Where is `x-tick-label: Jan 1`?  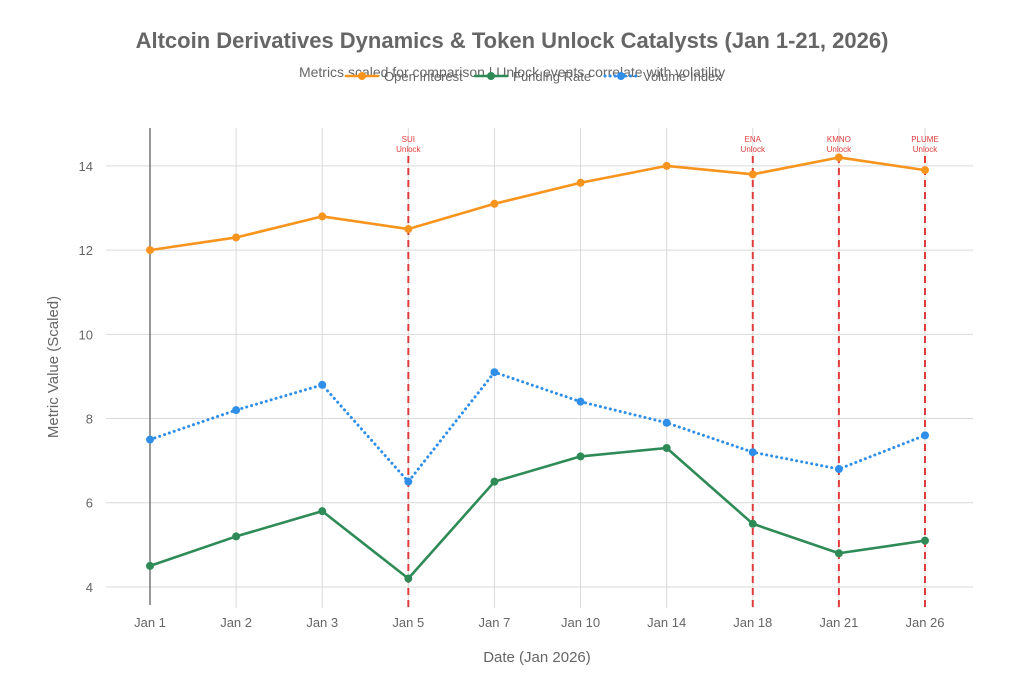 x-tick-label: Jan 1 is located at coordinates (150, 622).